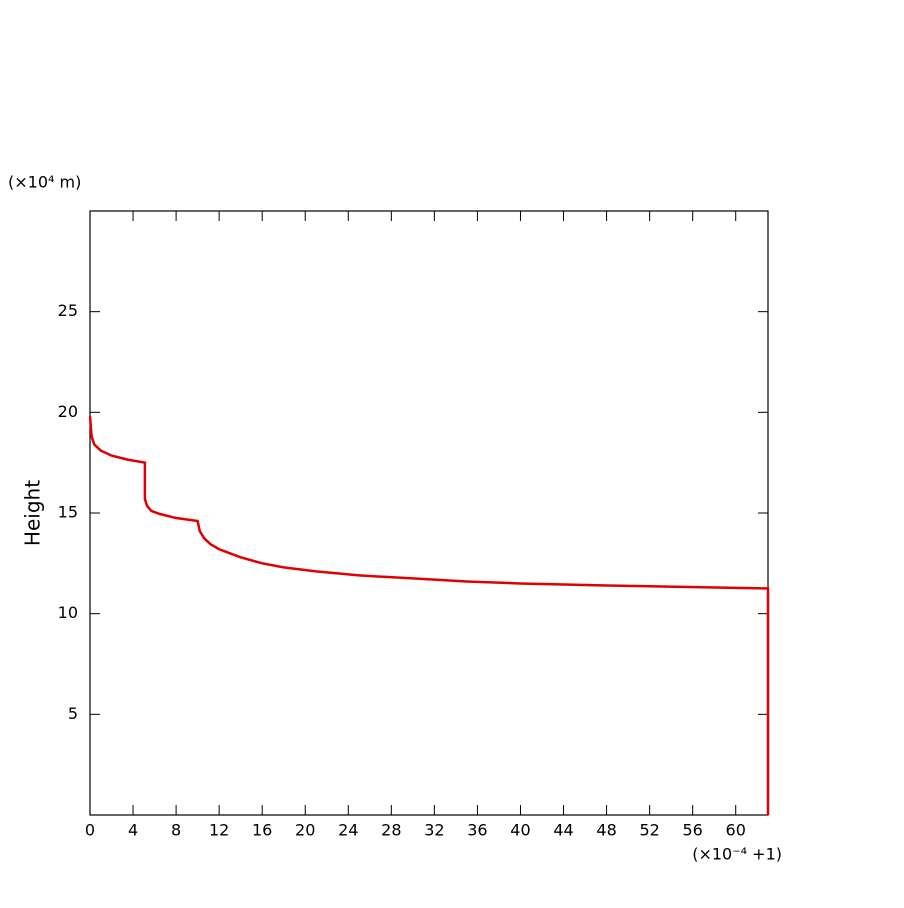 The width and height of the screenshot is (904, 908). I want to click on x-tick-label: 60, so click(736, 830).